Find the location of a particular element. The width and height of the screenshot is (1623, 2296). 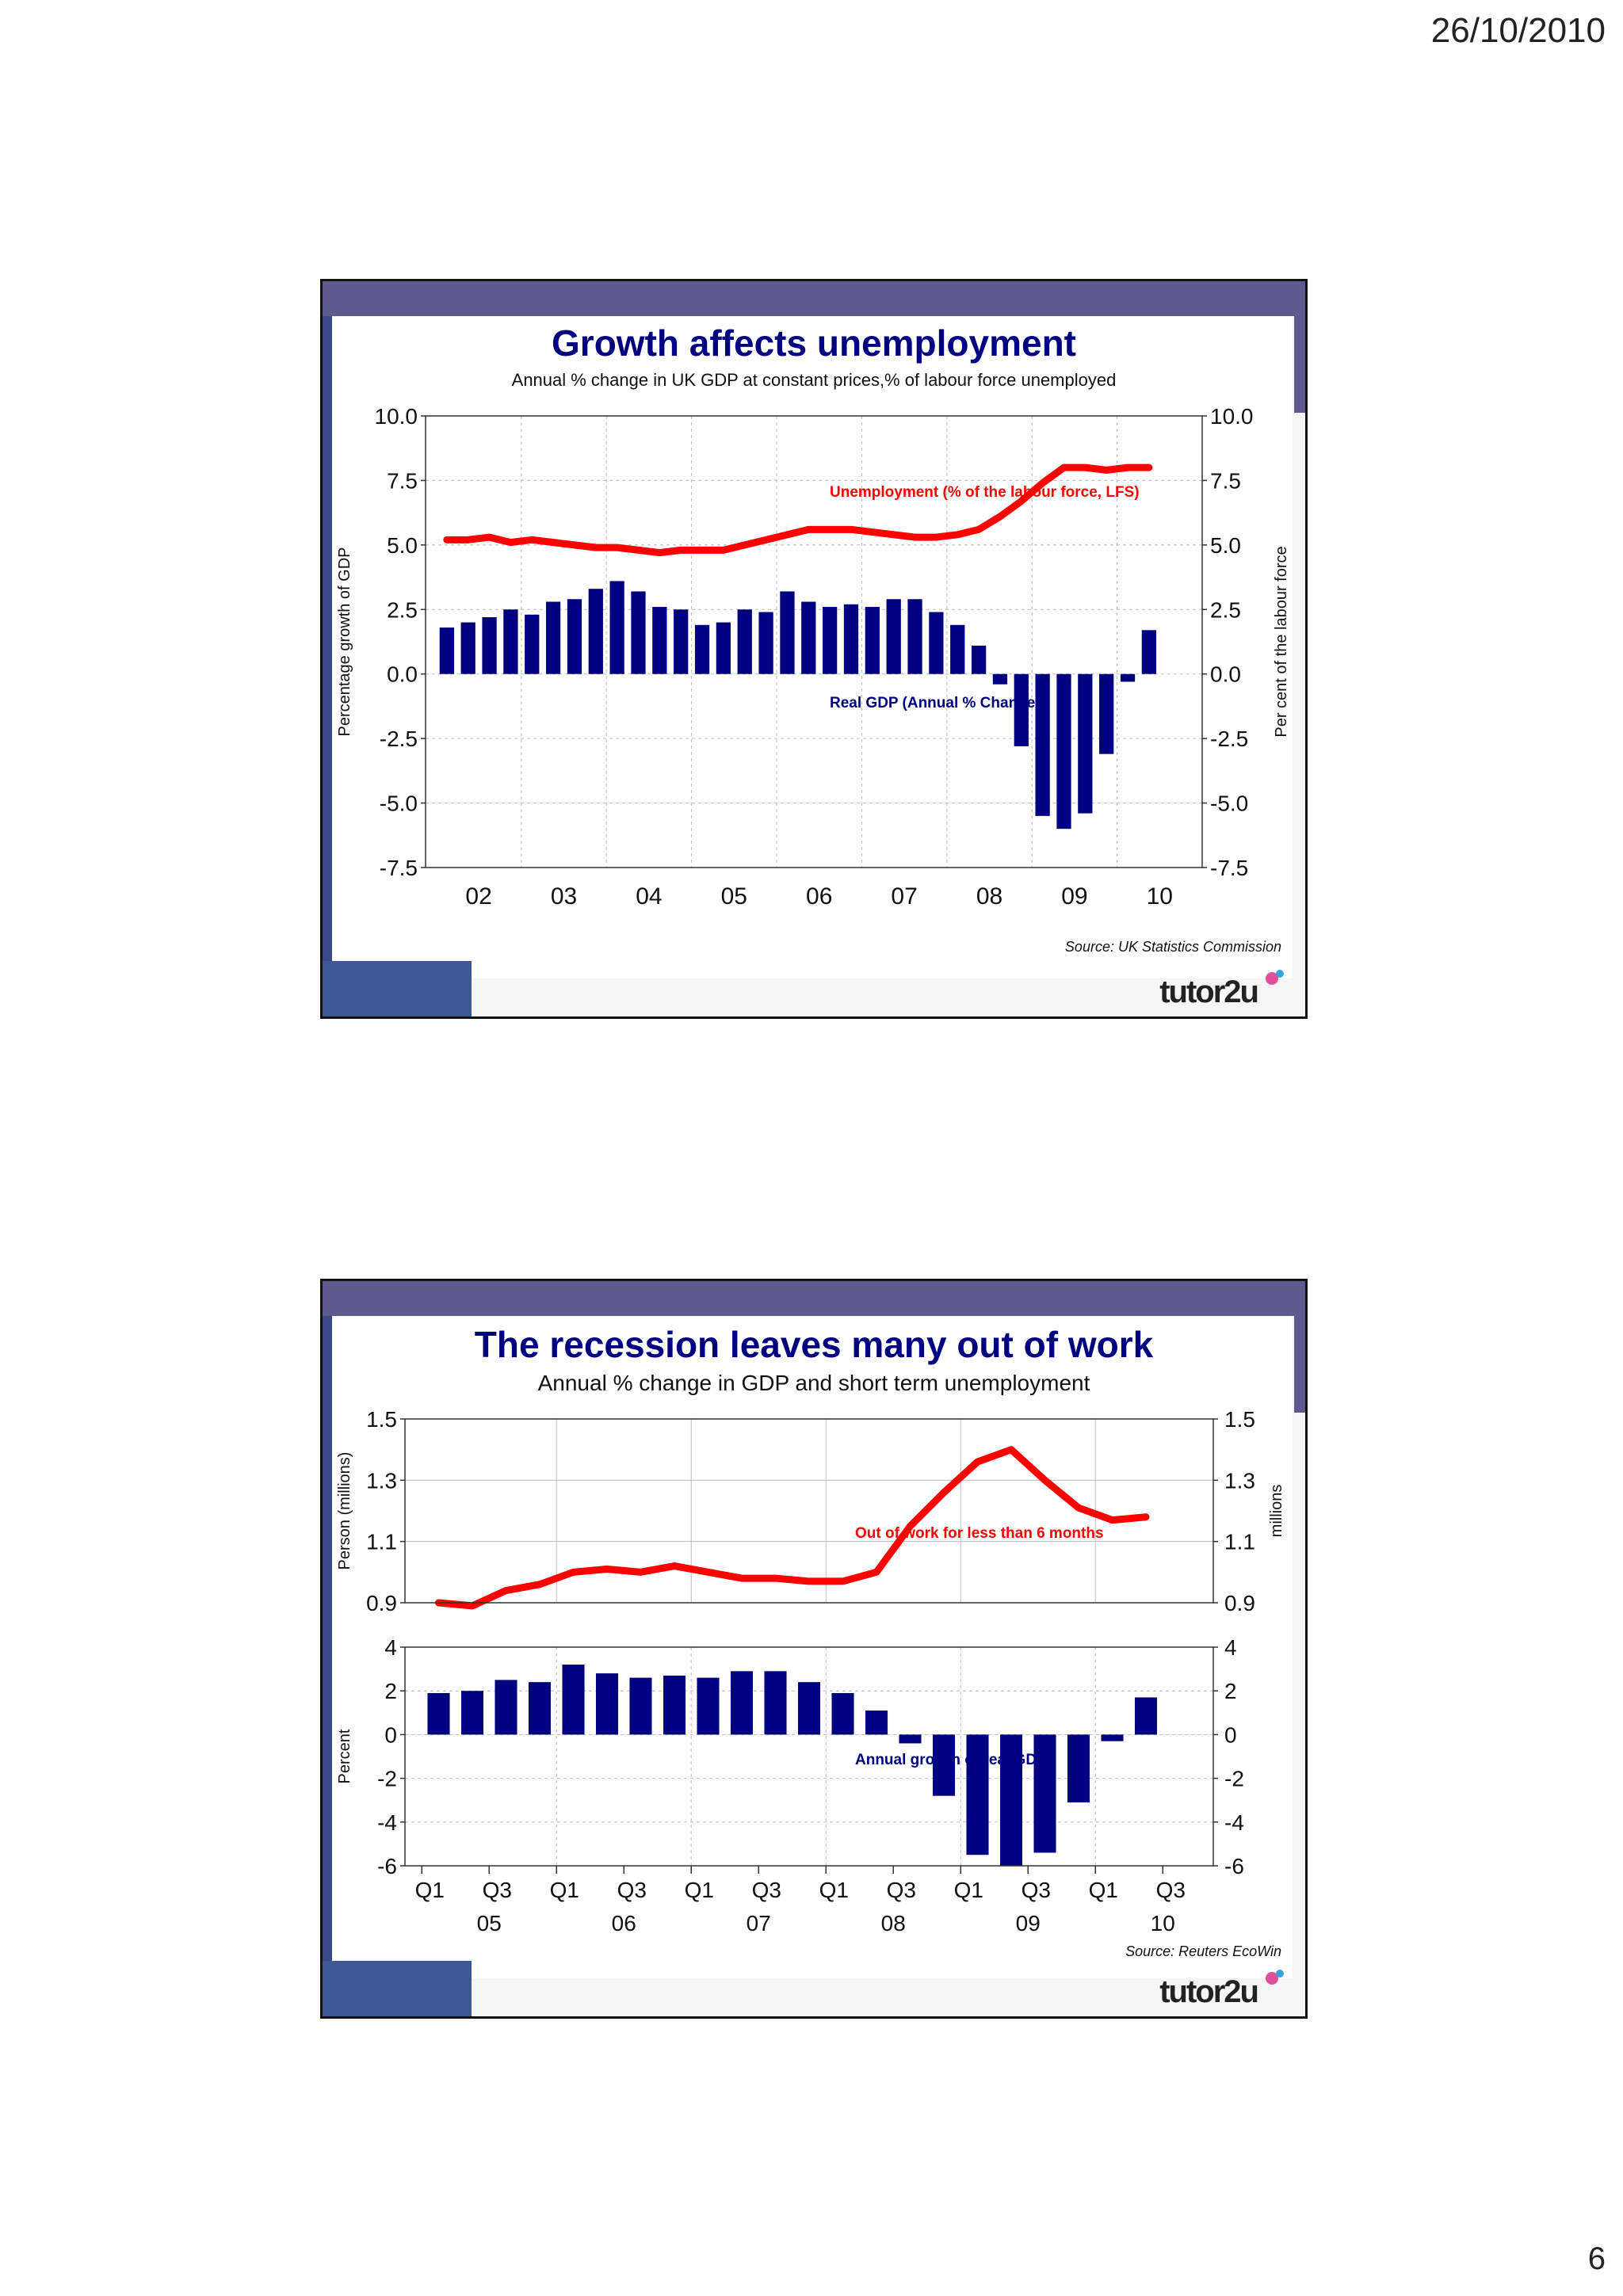

x-year-label: 06 is located at coordinates (624, 1923).